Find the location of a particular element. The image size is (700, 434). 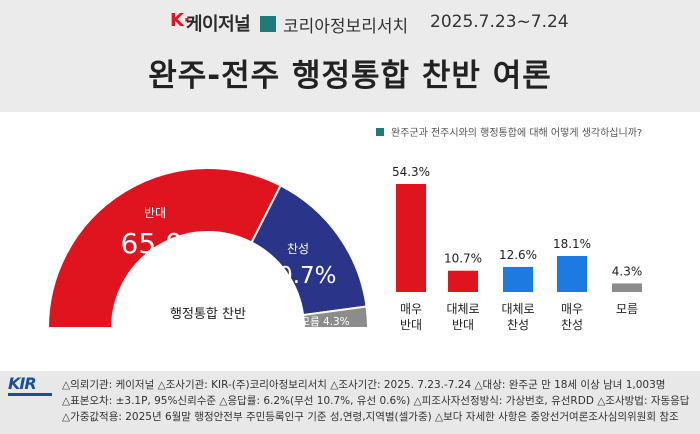

kir-logo: KIR is located at coordinates (22, 383).